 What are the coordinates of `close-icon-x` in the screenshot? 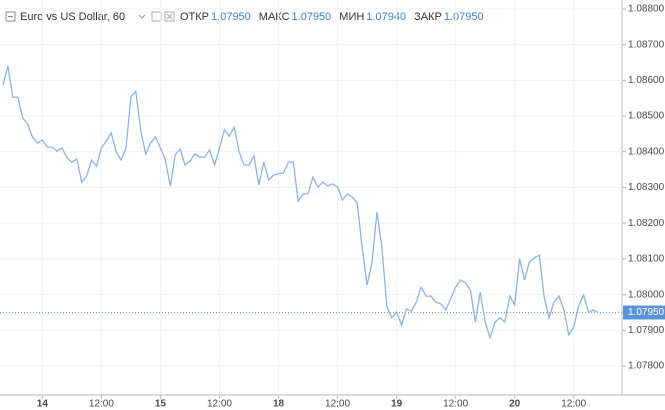 It's located at (169, 16).